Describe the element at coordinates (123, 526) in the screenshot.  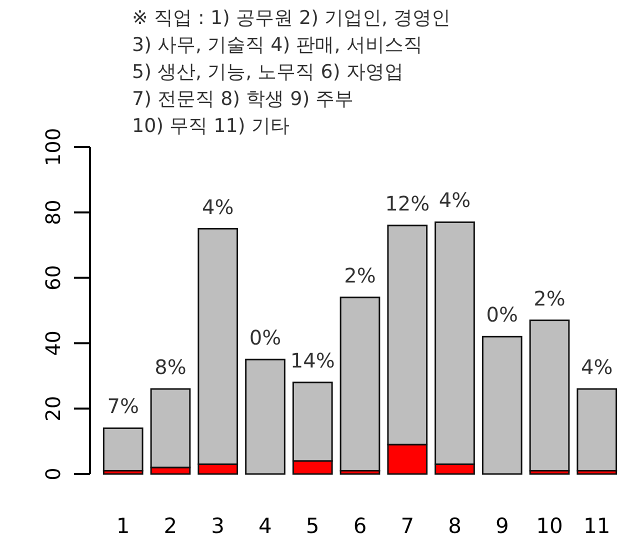
I see `x-tick-label: 1` at that location.